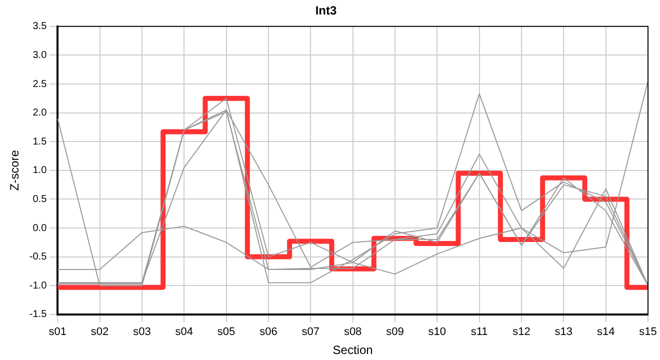 The height and width of the screenshot is (360, 660). Describe the element at coordinates (353, 332) in the screenshot. I see `x-tick-label: s08` at that location.